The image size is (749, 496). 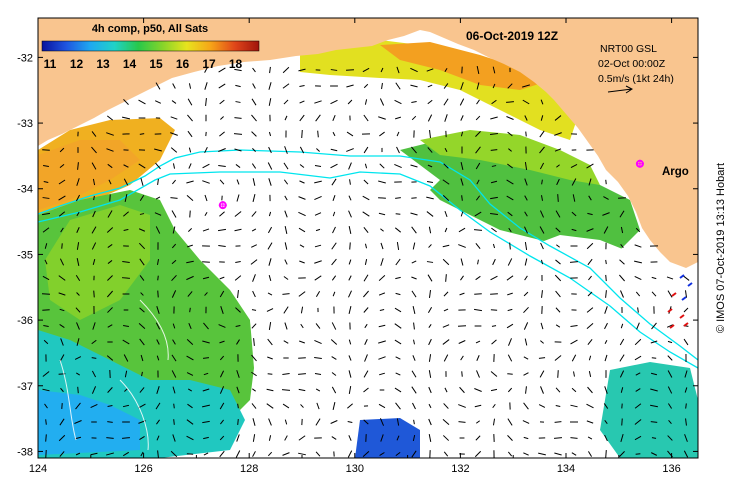 I want to click on sst-green-east, so click(x=520, y=195).